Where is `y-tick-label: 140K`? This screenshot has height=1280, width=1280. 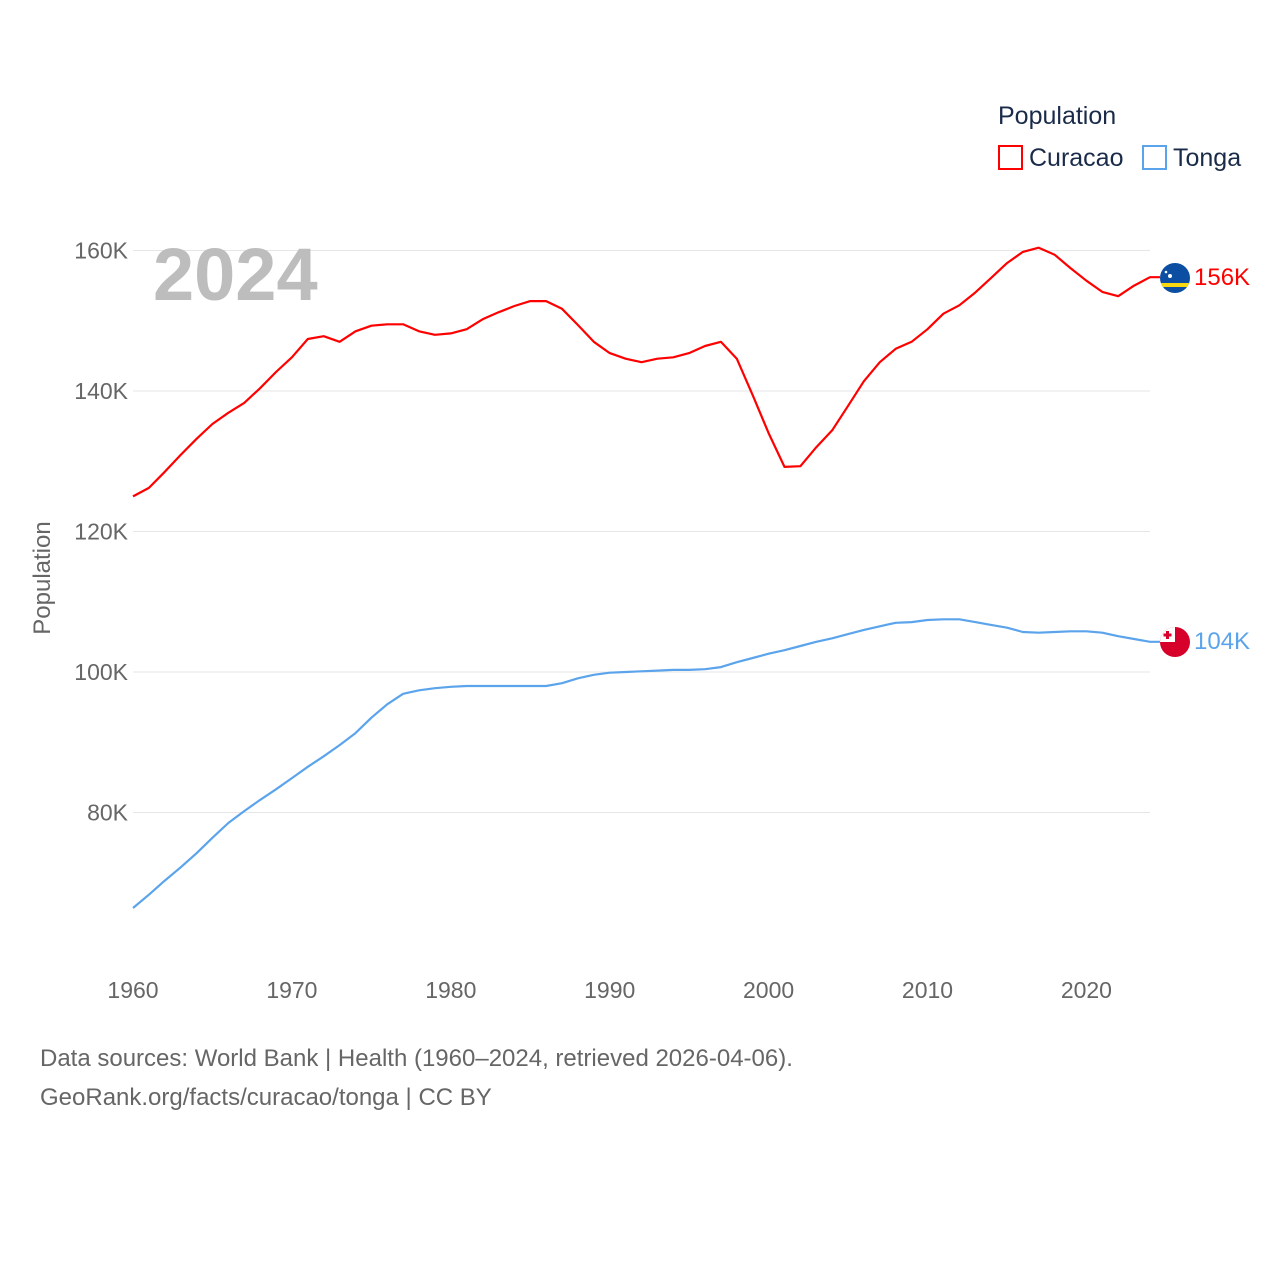 y-tick-label: 140K is located at coordinates (101, 391).